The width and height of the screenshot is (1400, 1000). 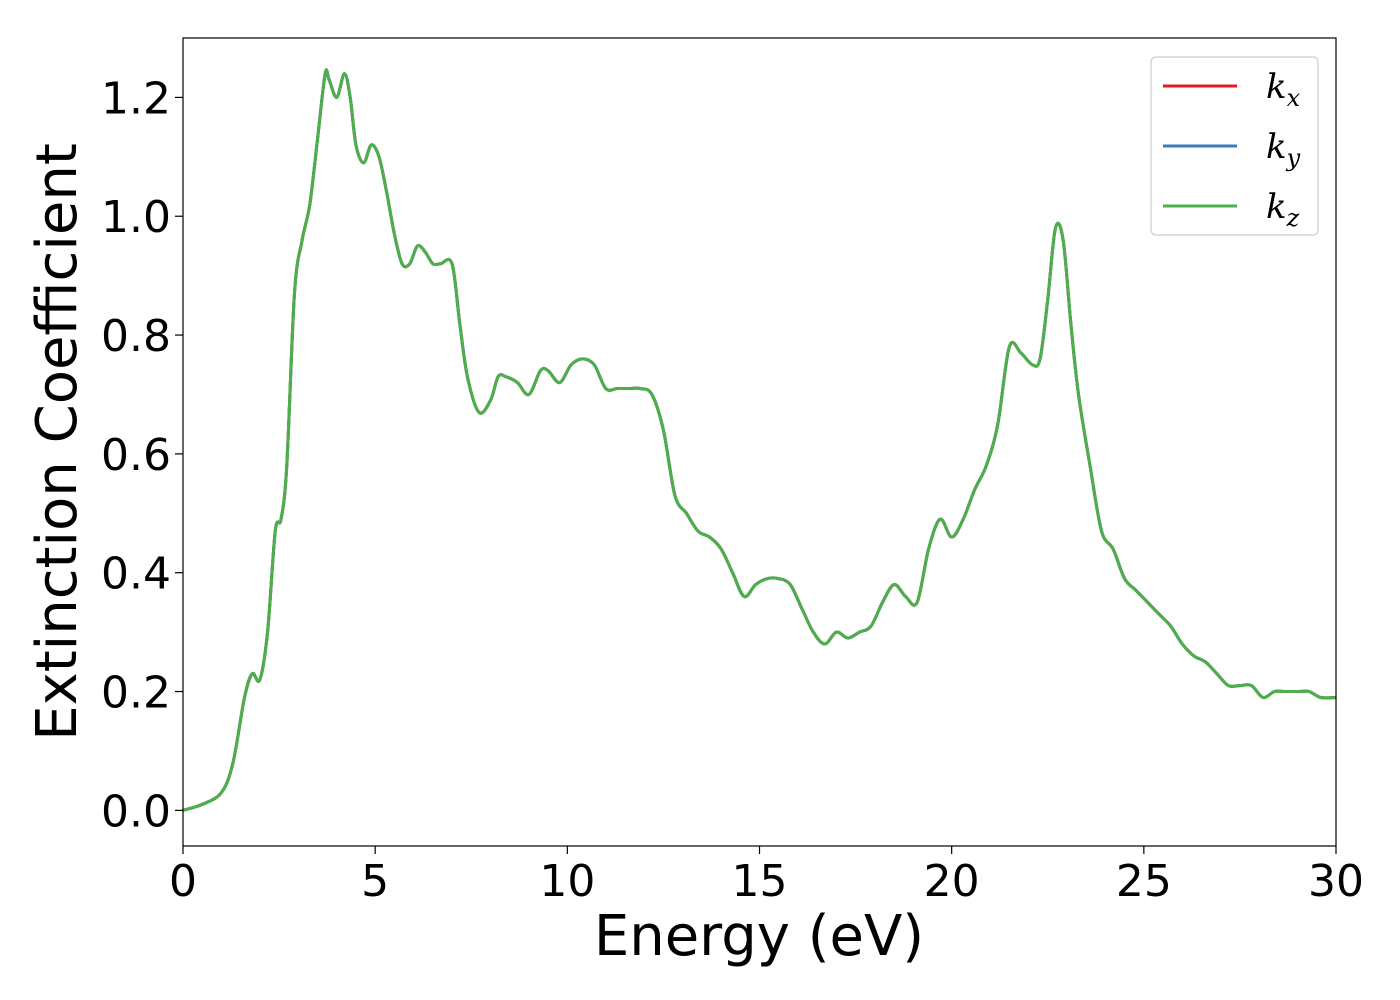 What do you see at coordinates (375, 881) in the screenshot?
I see `x-tick-label: 5` at bounding box center [375, 881].